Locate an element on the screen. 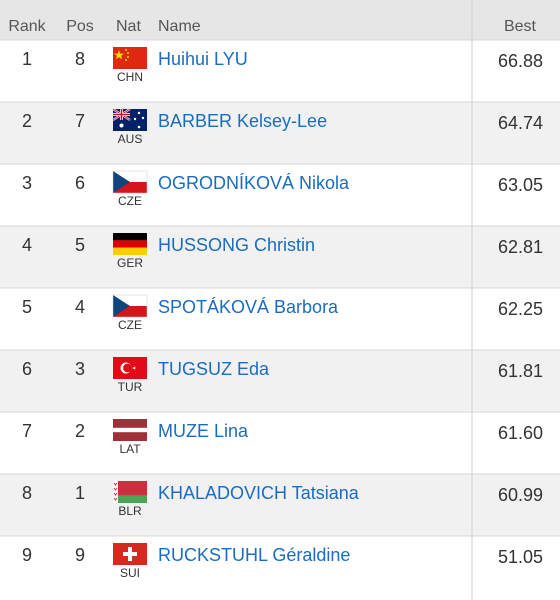  best-mark: 61.60 is located at coordinates (520, 433).